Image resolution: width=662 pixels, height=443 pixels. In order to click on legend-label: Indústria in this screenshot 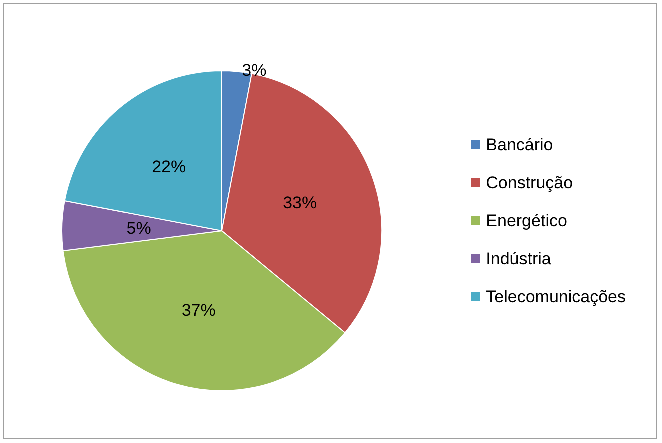, I will do `click(519, 259)`.